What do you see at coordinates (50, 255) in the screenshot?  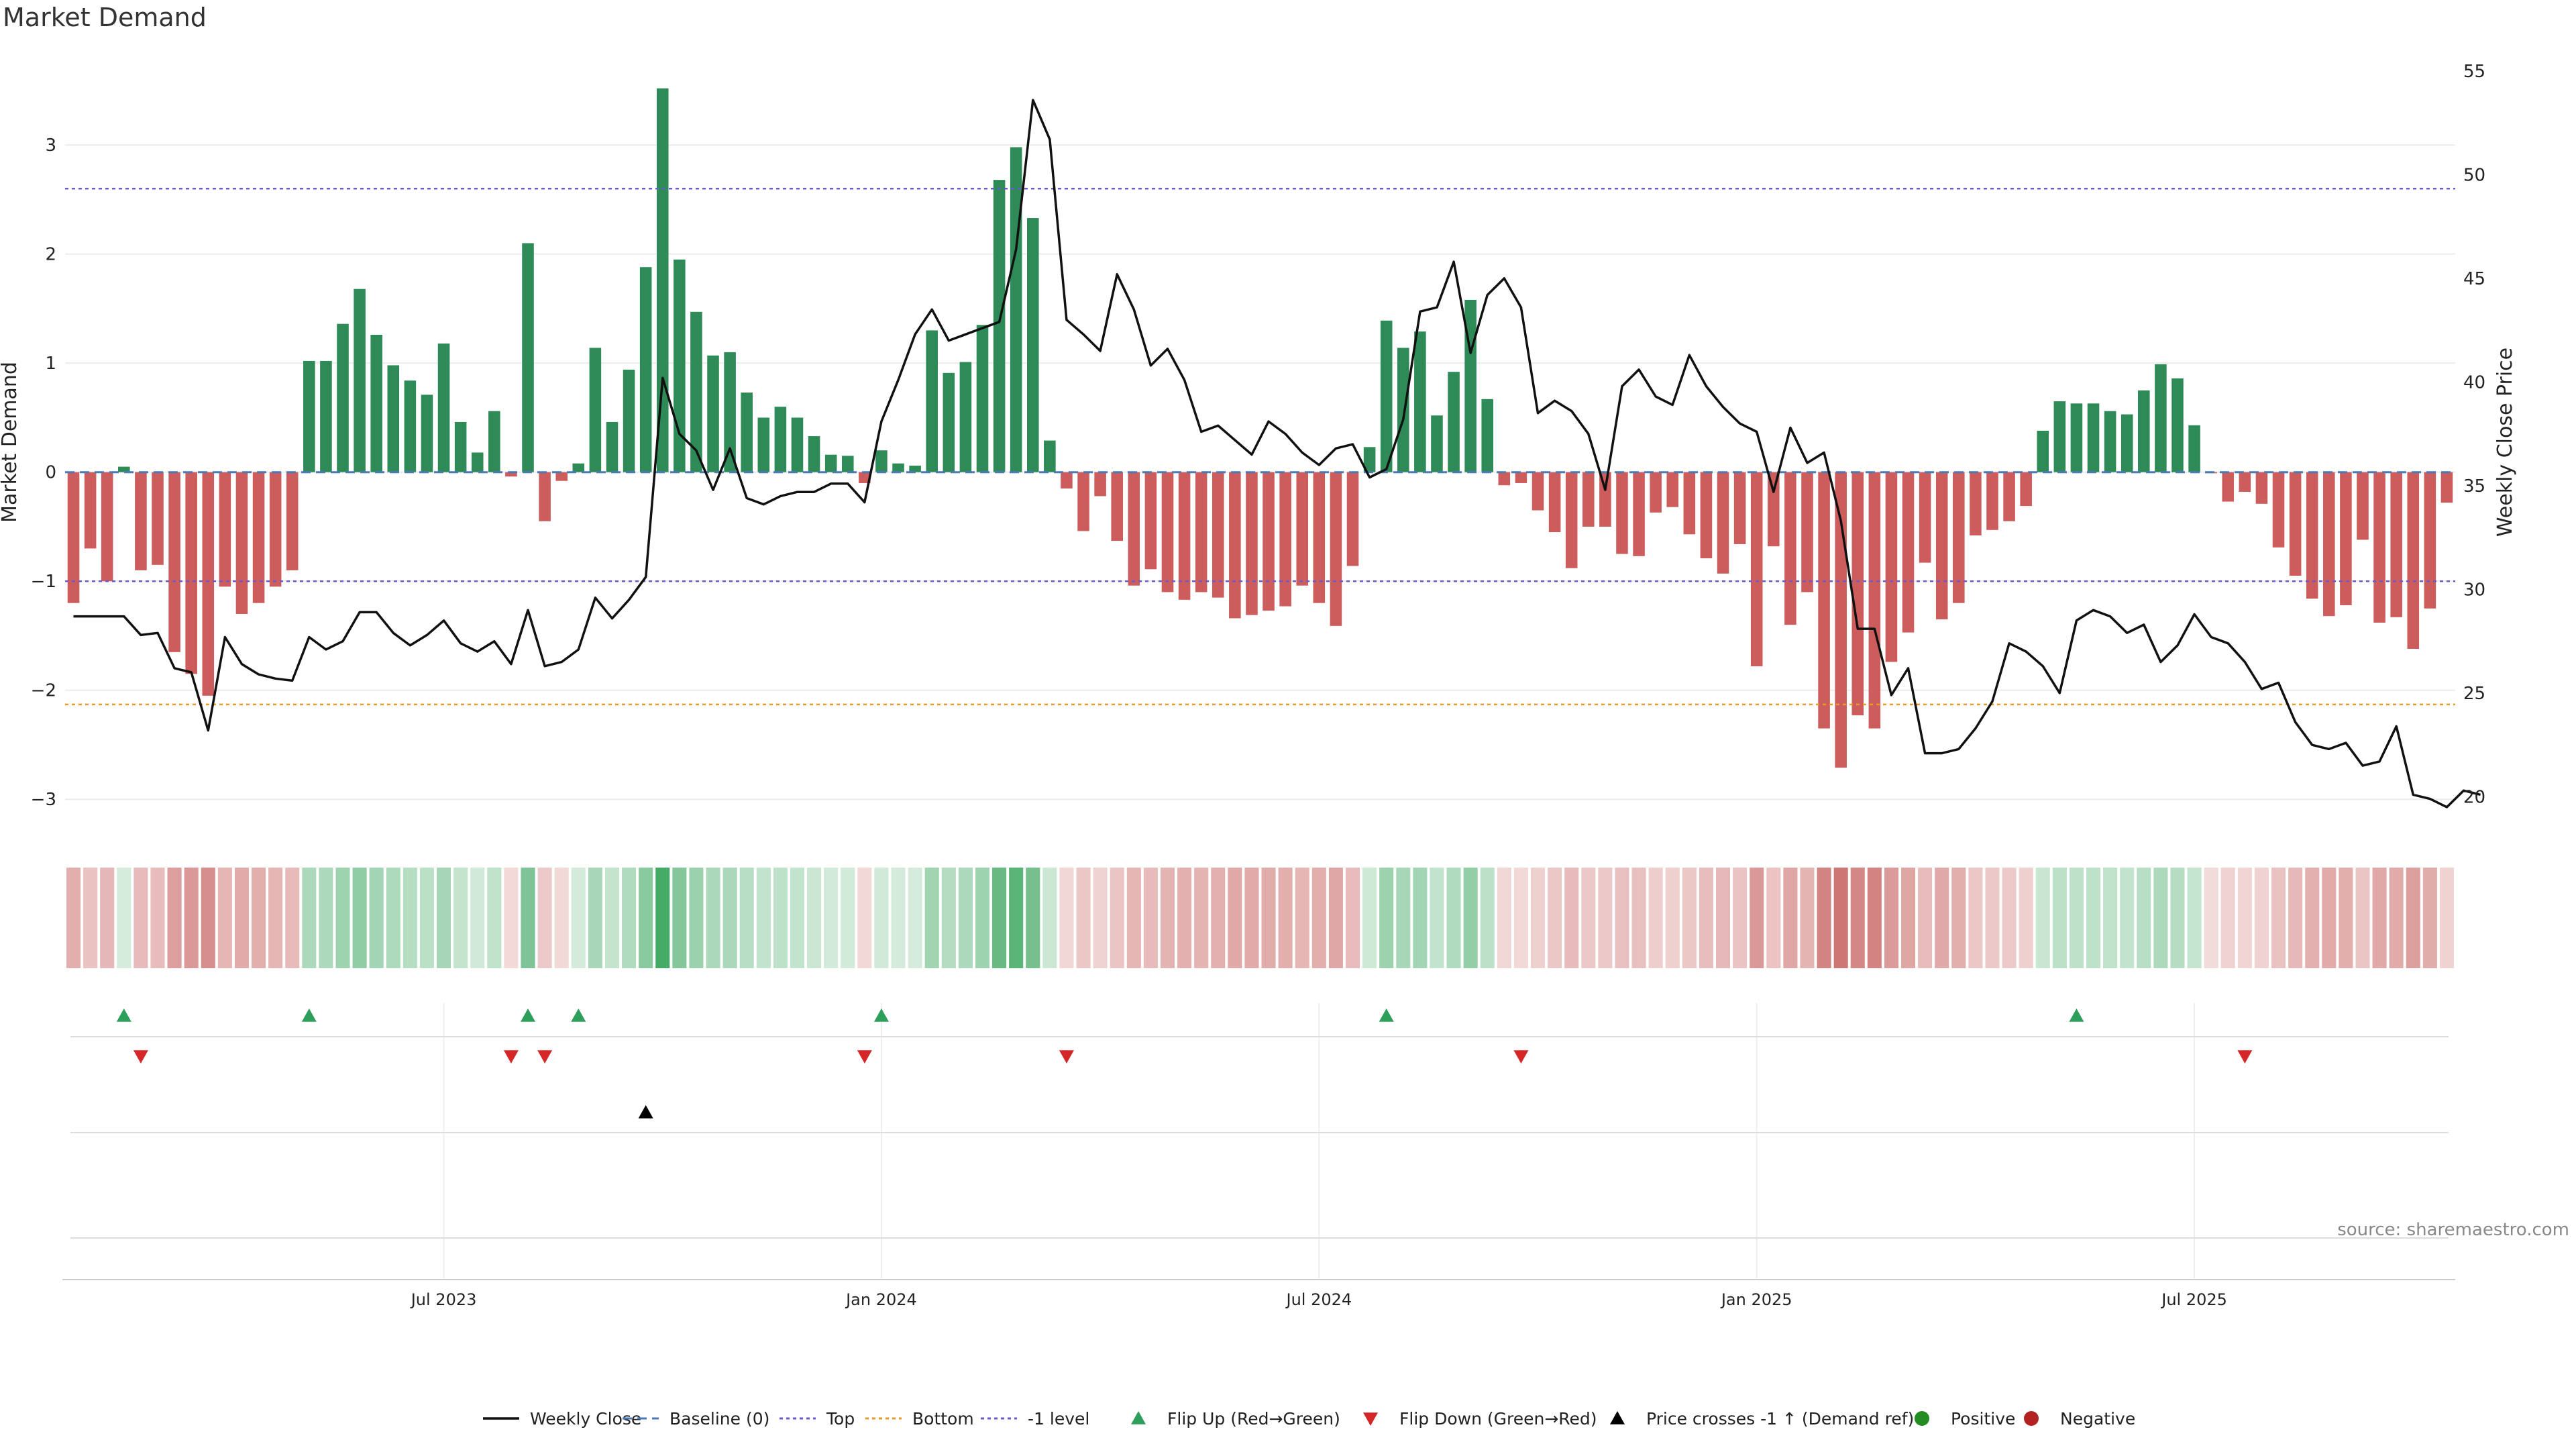 I see `y-tick-label: 2` at bounding box center [50, 255].